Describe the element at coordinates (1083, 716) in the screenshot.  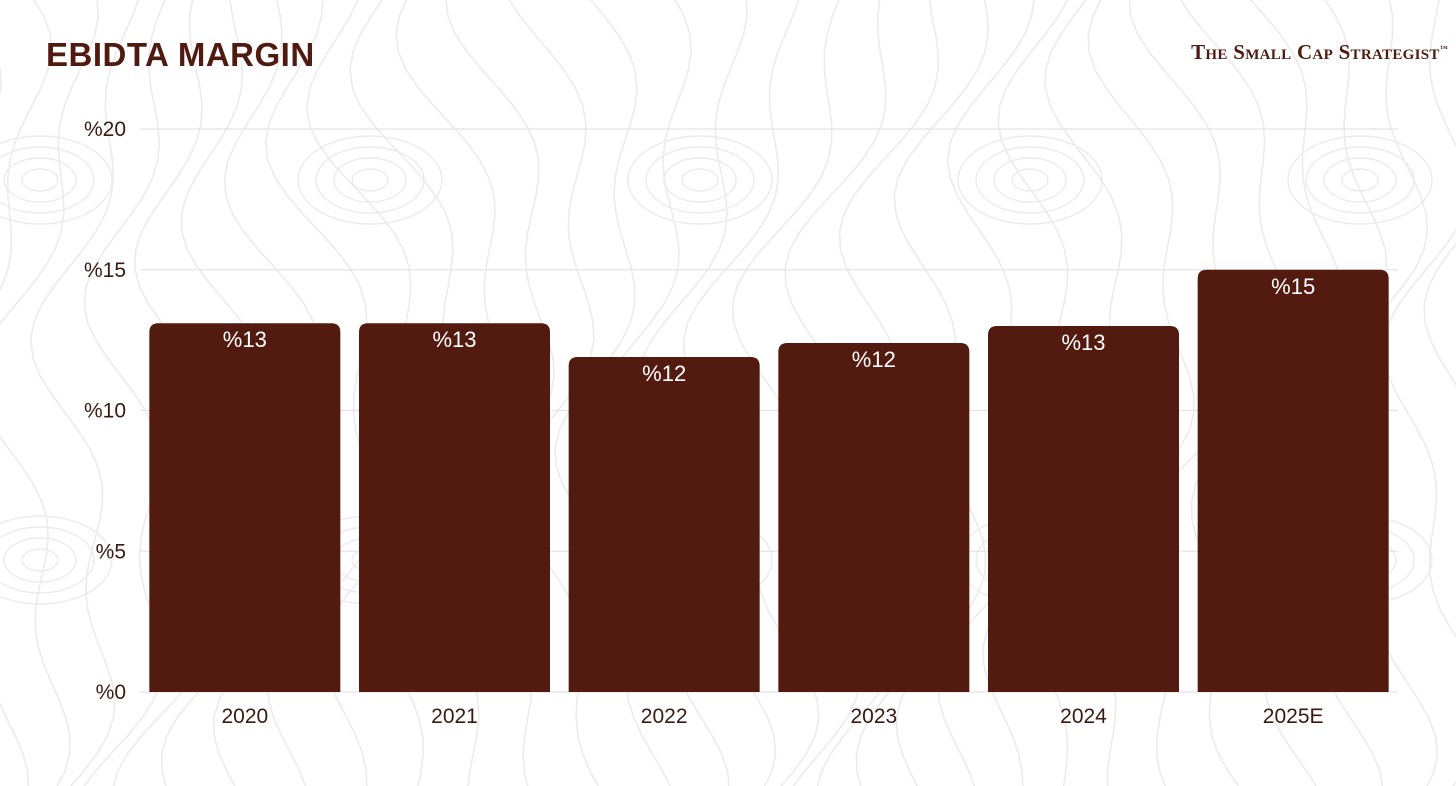
I see `x-tick-label: 2024` at that location.